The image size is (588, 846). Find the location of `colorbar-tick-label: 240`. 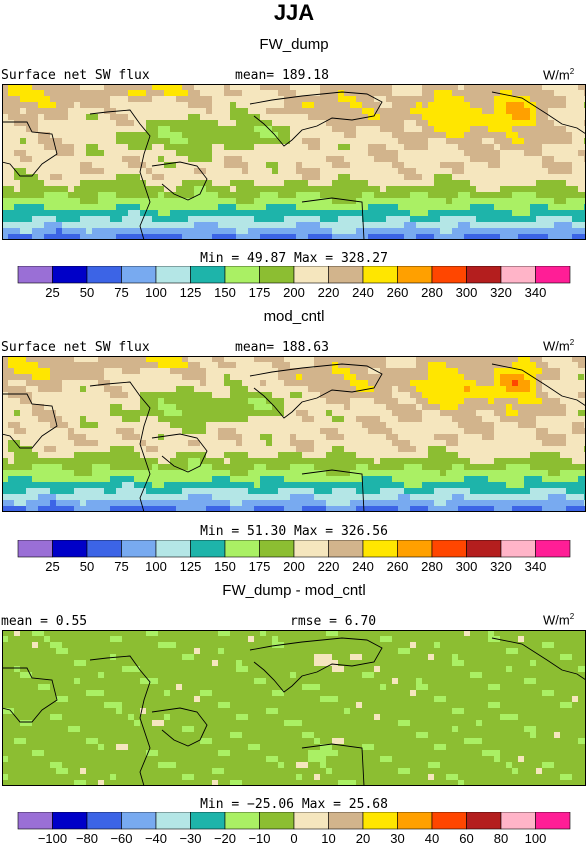

colorbar-tick-label: 240 is located at coordinates (363, 566).